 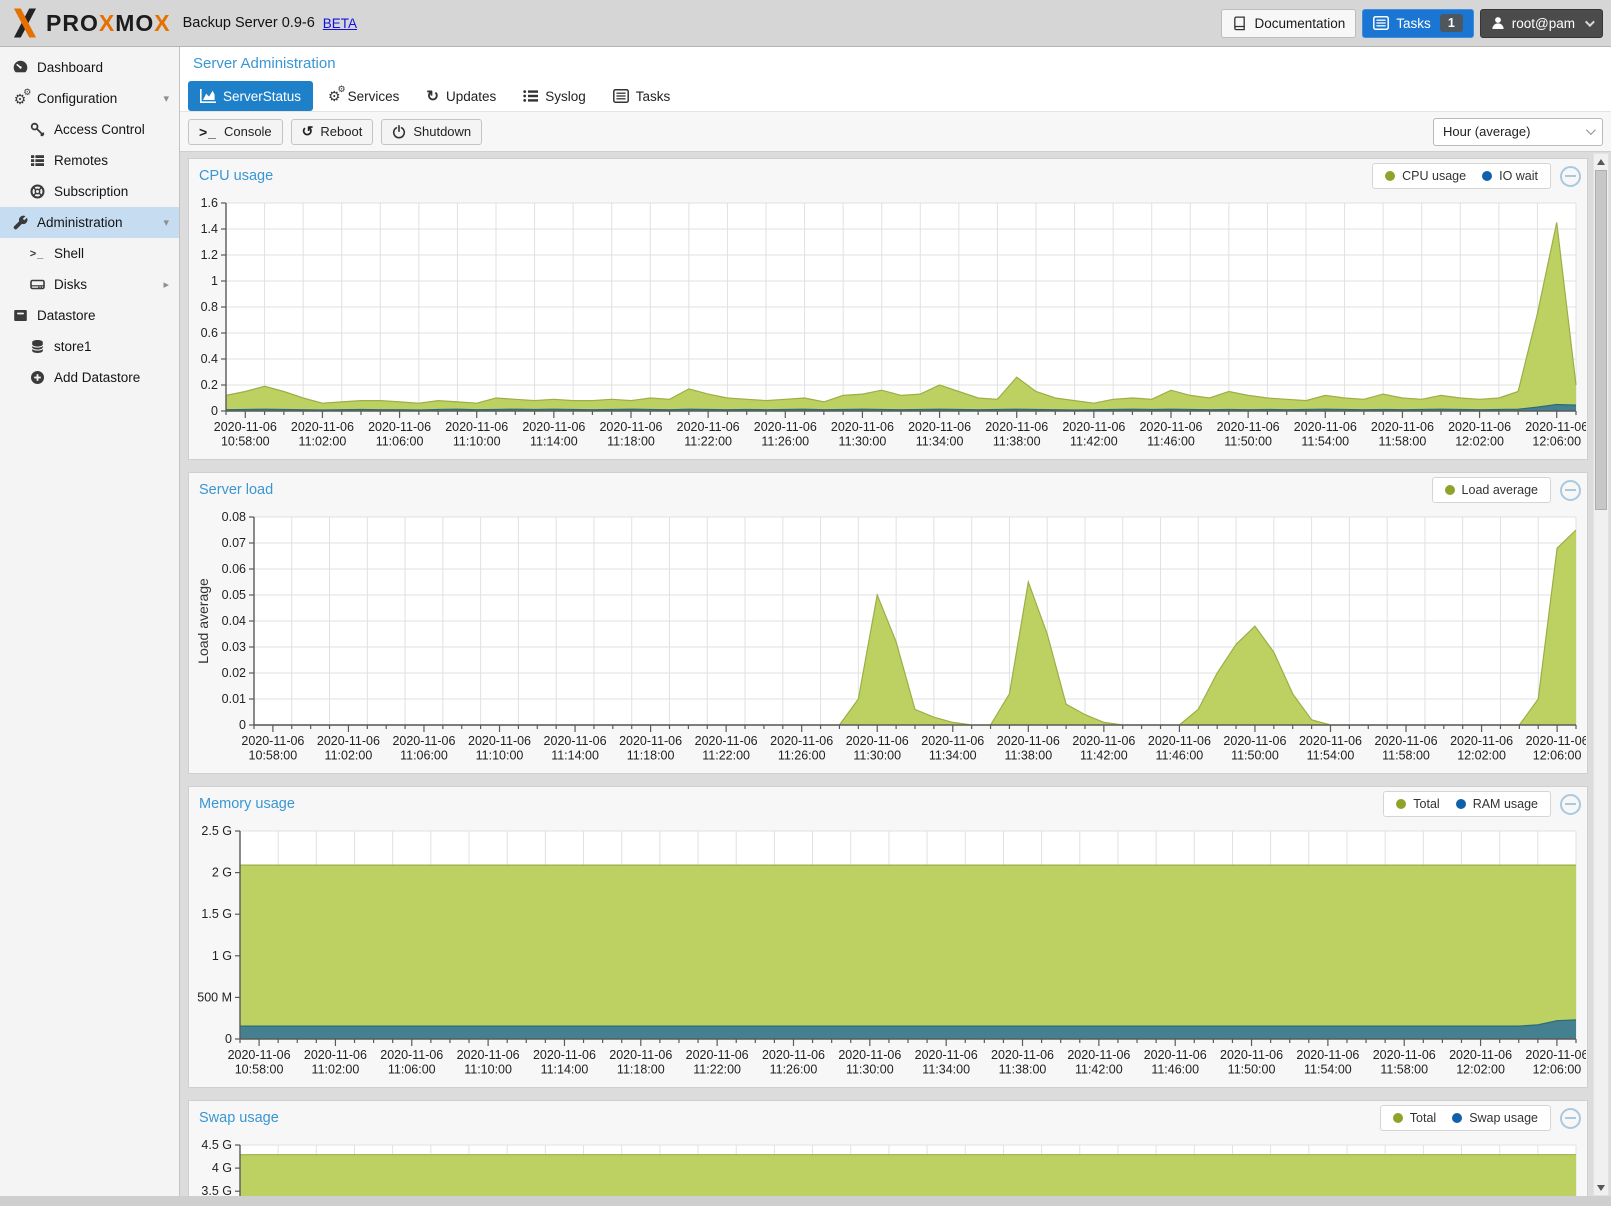 What do you see at coordinates (1510, 176) in the screenshot?
I see `legend-item-io-wait: IO wait` at bounding box center [1510, 176].